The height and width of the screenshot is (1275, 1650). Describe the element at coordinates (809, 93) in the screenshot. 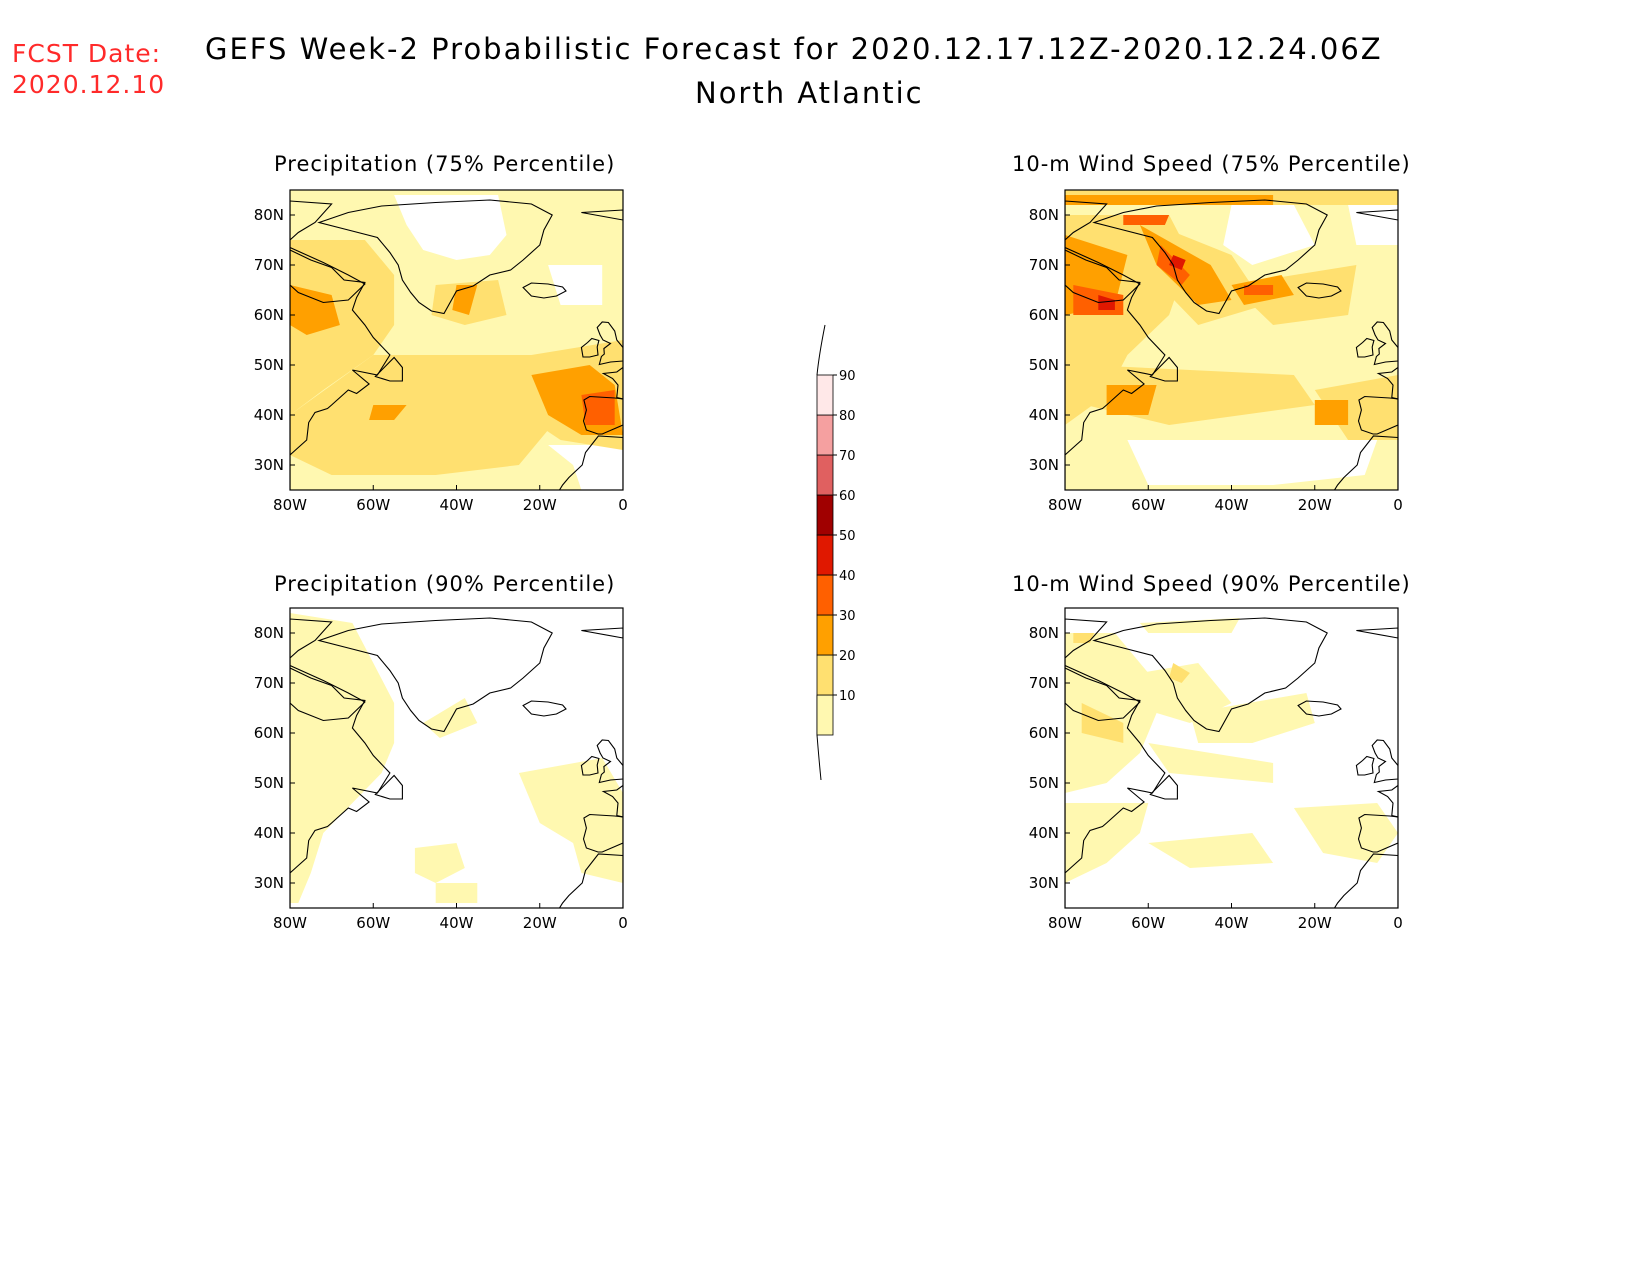

I see `region-title-text: North Atlantic` at that location.